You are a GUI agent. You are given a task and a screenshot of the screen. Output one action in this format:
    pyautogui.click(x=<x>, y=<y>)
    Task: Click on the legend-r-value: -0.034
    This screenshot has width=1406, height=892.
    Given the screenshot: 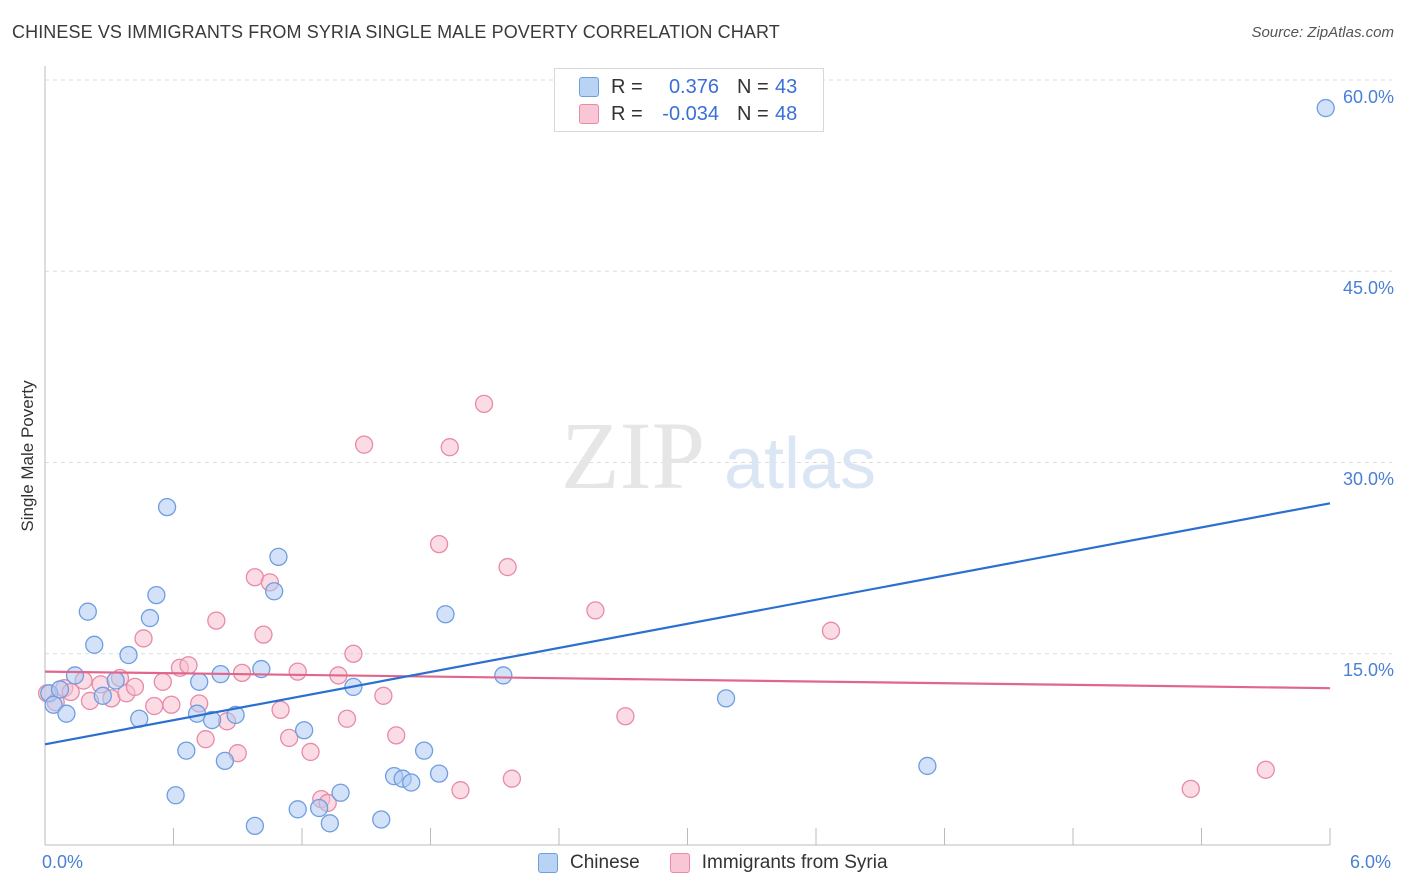 What is the action you would take?
    pyautogui.click(x=690, y=113)
    